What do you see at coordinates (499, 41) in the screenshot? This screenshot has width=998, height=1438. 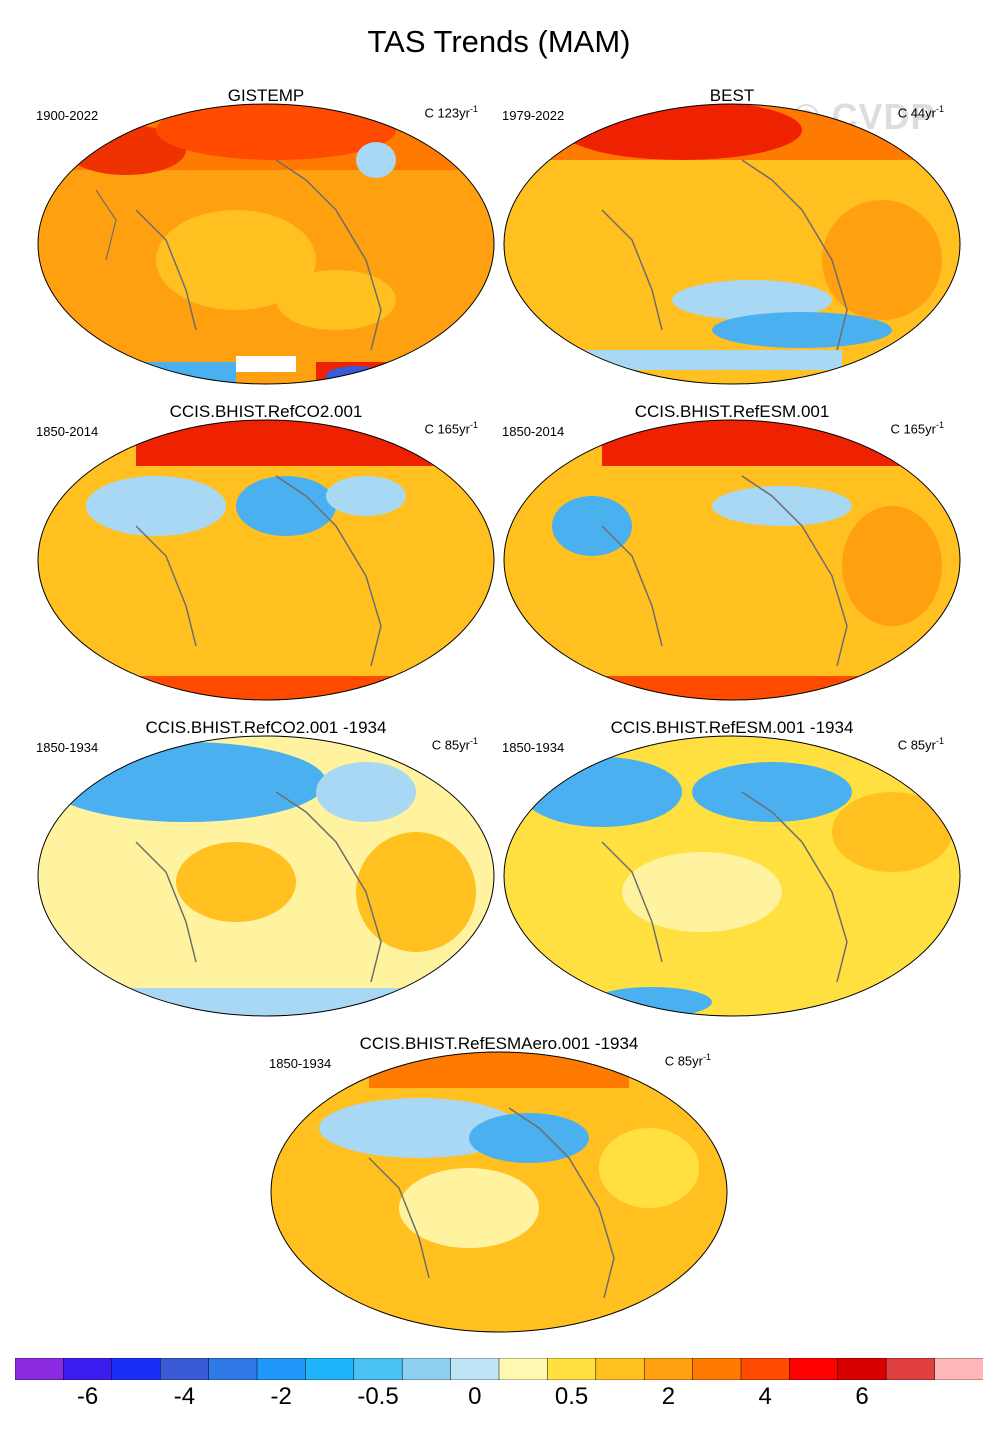 I see `figure-title: TAS Trends (MAM)` at bounding box center [499, 41].